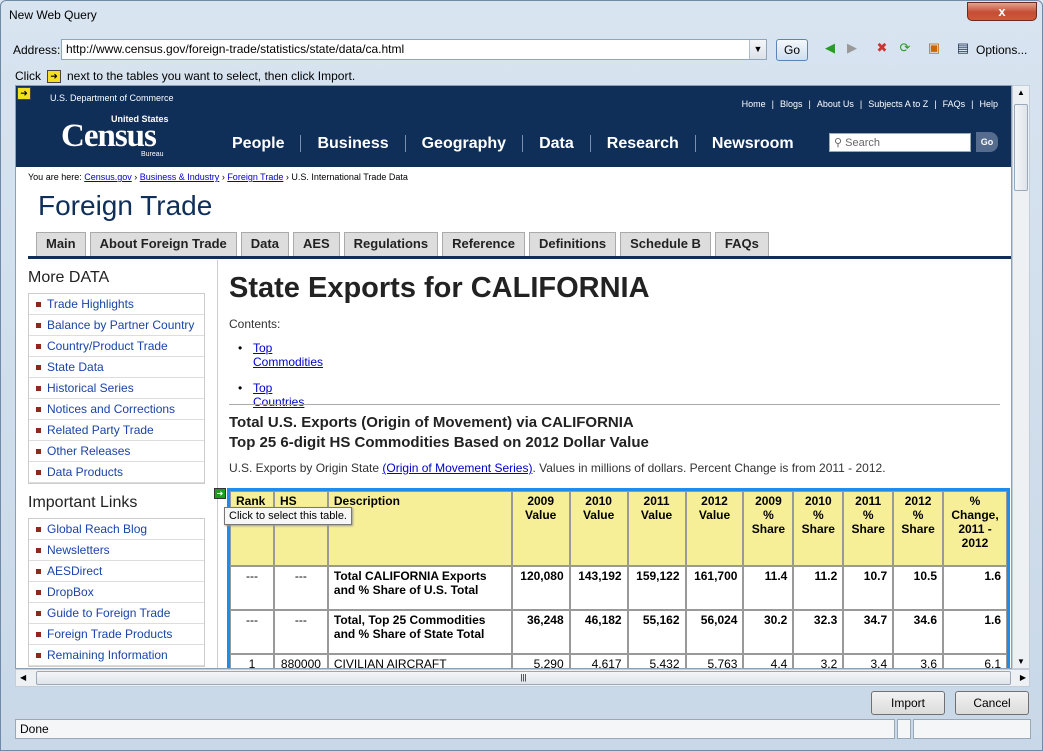  Describe the element at coordinates (642, 143) in the screenshot. I see `nav-research: Research` at that location.